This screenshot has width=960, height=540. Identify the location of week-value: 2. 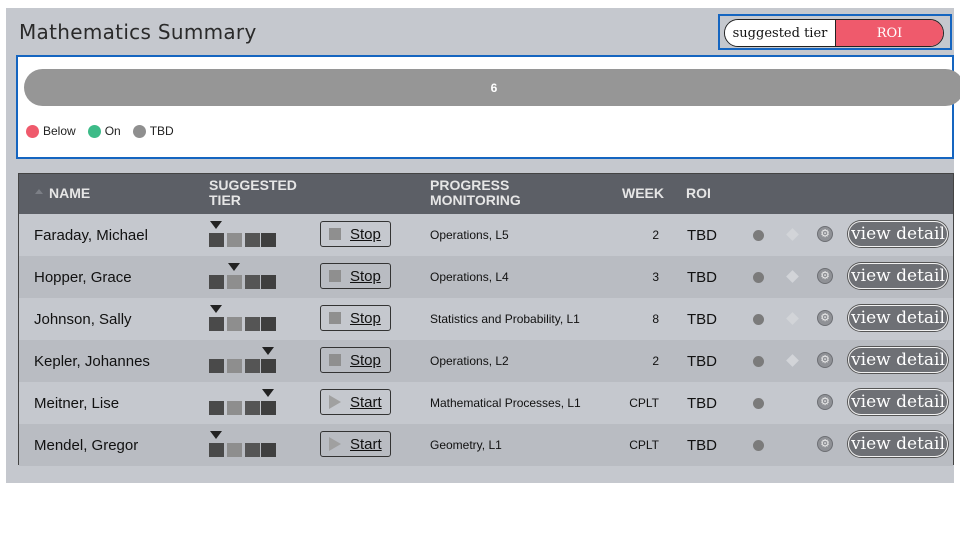
(655, 235).